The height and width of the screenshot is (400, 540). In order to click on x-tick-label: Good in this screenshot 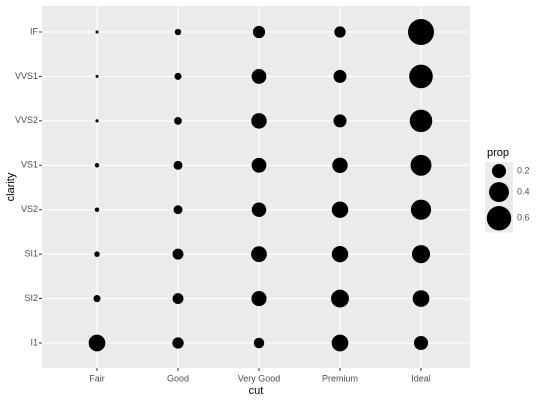, I will do `click(178, 378)`.